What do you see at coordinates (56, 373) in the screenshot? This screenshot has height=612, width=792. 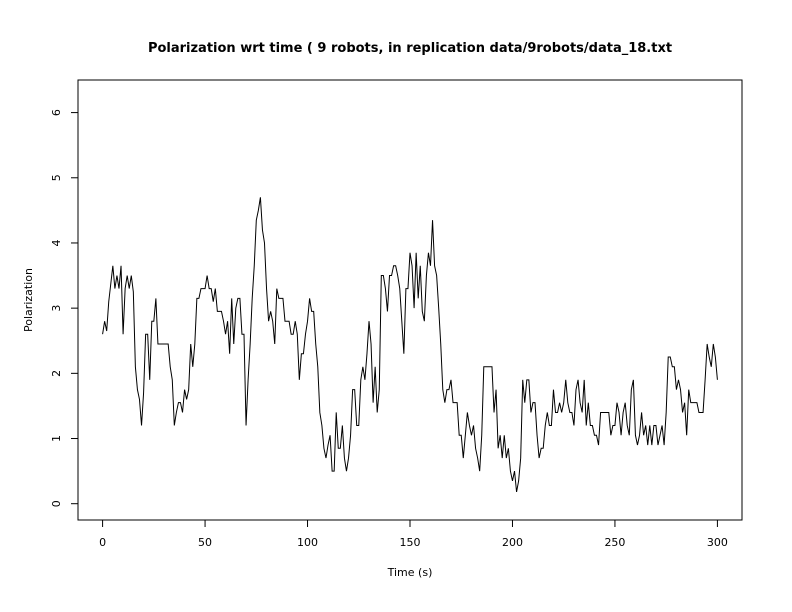 I see `y-tick-label: 2` at bounding box center [56, 373].